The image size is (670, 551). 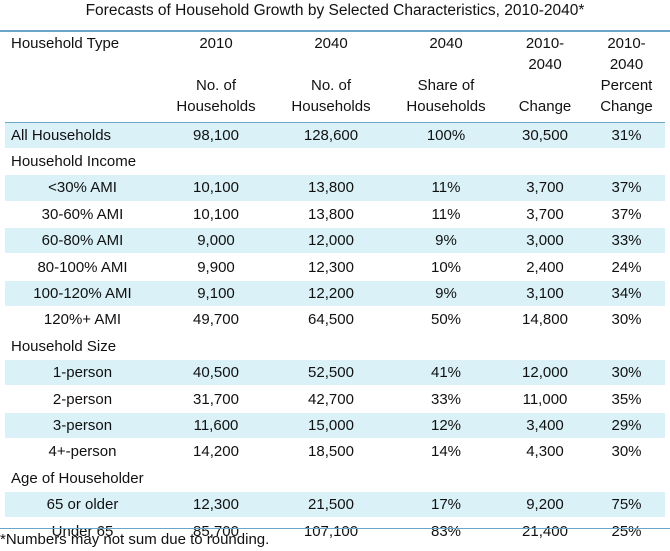 What do you see at coordinates (216, 373) in the screenshot?
I see `cell-2010: 40,500` at bounding box center [216, 373].